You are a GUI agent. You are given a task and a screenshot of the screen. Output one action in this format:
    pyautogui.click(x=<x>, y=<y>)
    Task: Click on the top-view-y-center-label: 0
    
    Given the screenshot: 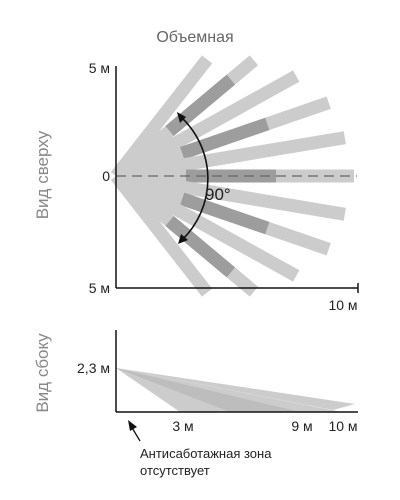 What is the action you would take?
    pyautogui.click(x=106, y=176)
    